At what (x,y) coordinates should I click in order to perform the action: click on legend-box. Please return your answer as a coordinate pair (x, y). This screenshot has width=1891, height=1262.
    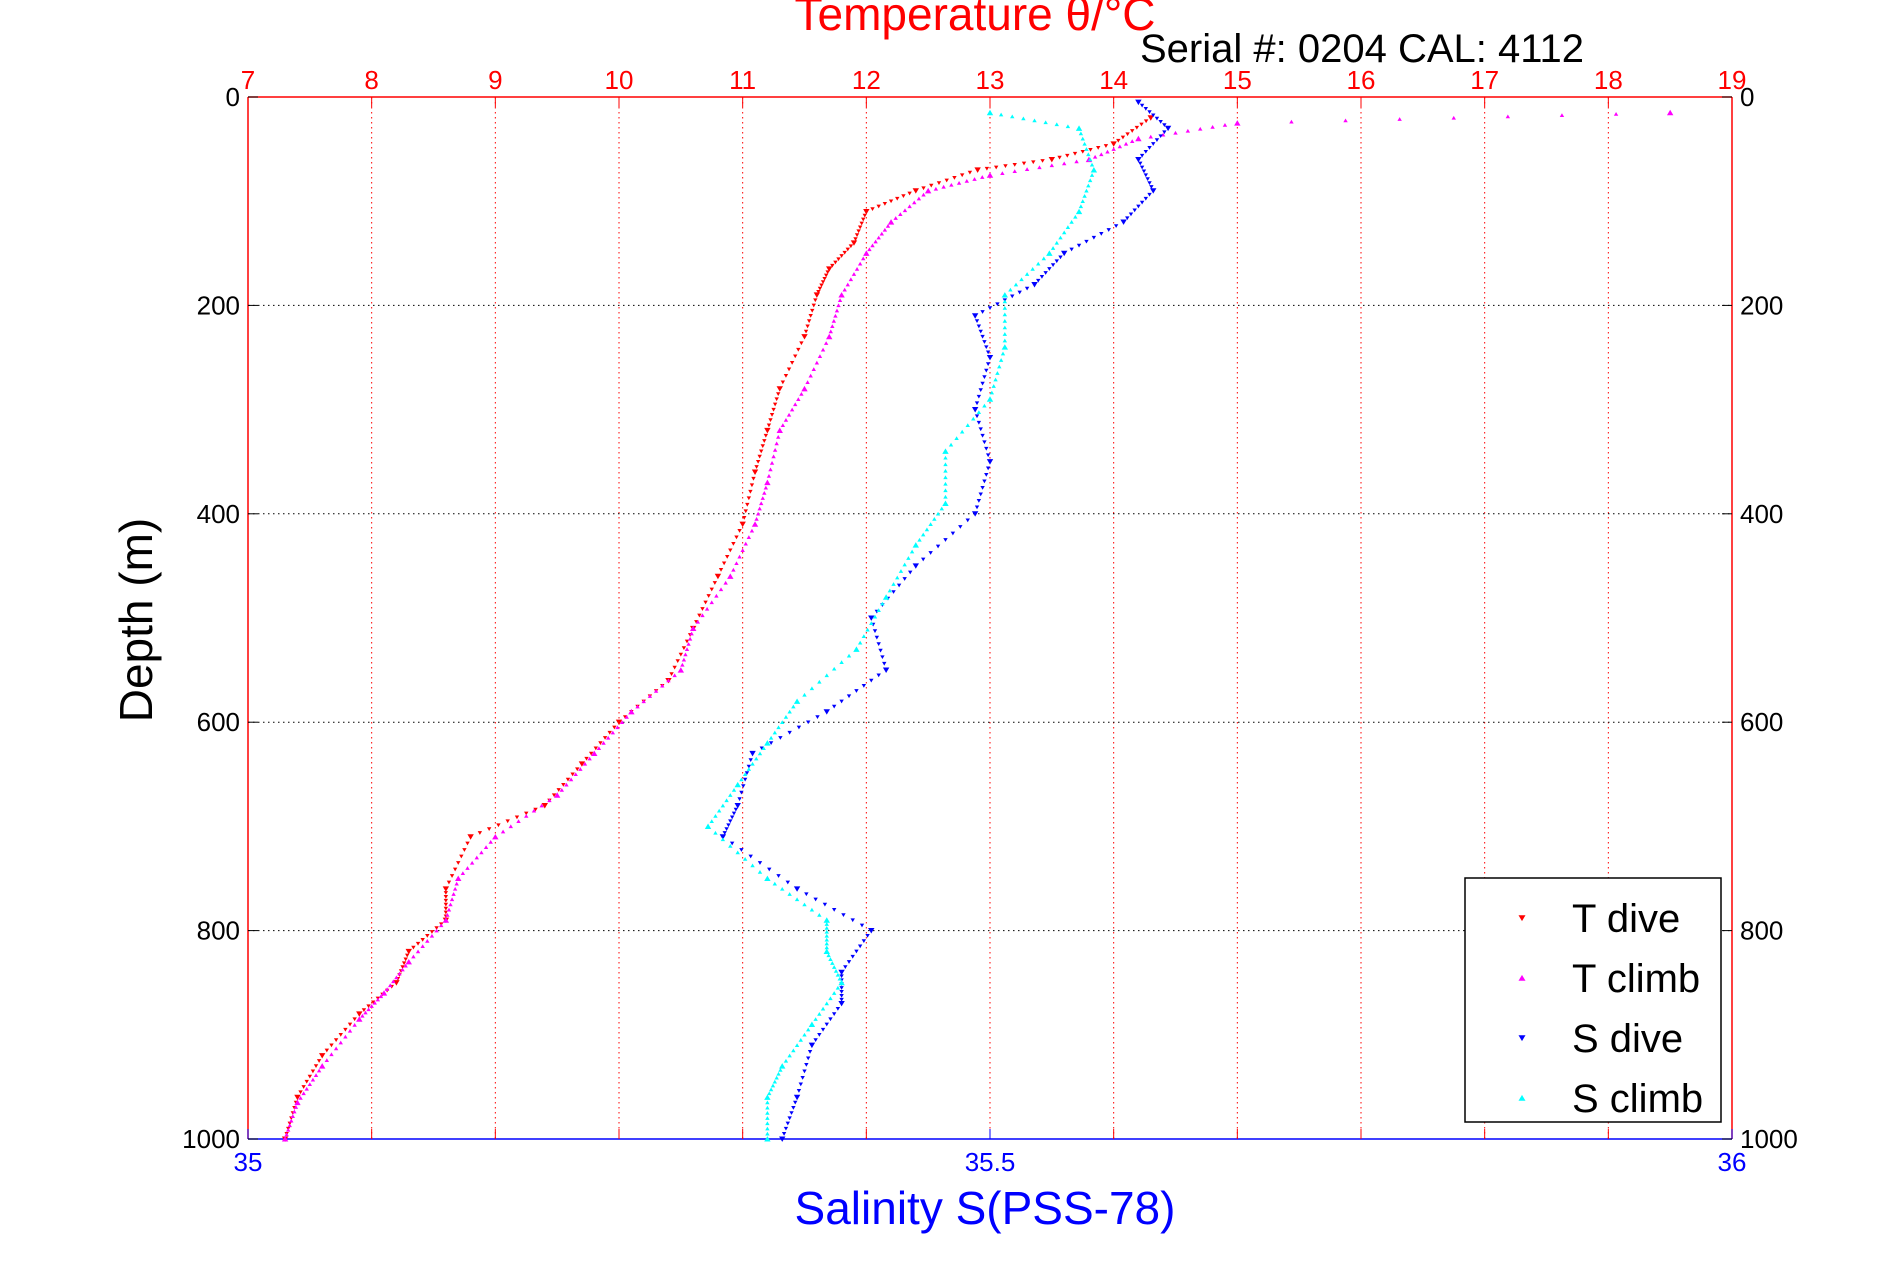
    Looking at the image, I should click on (1593, 1000).